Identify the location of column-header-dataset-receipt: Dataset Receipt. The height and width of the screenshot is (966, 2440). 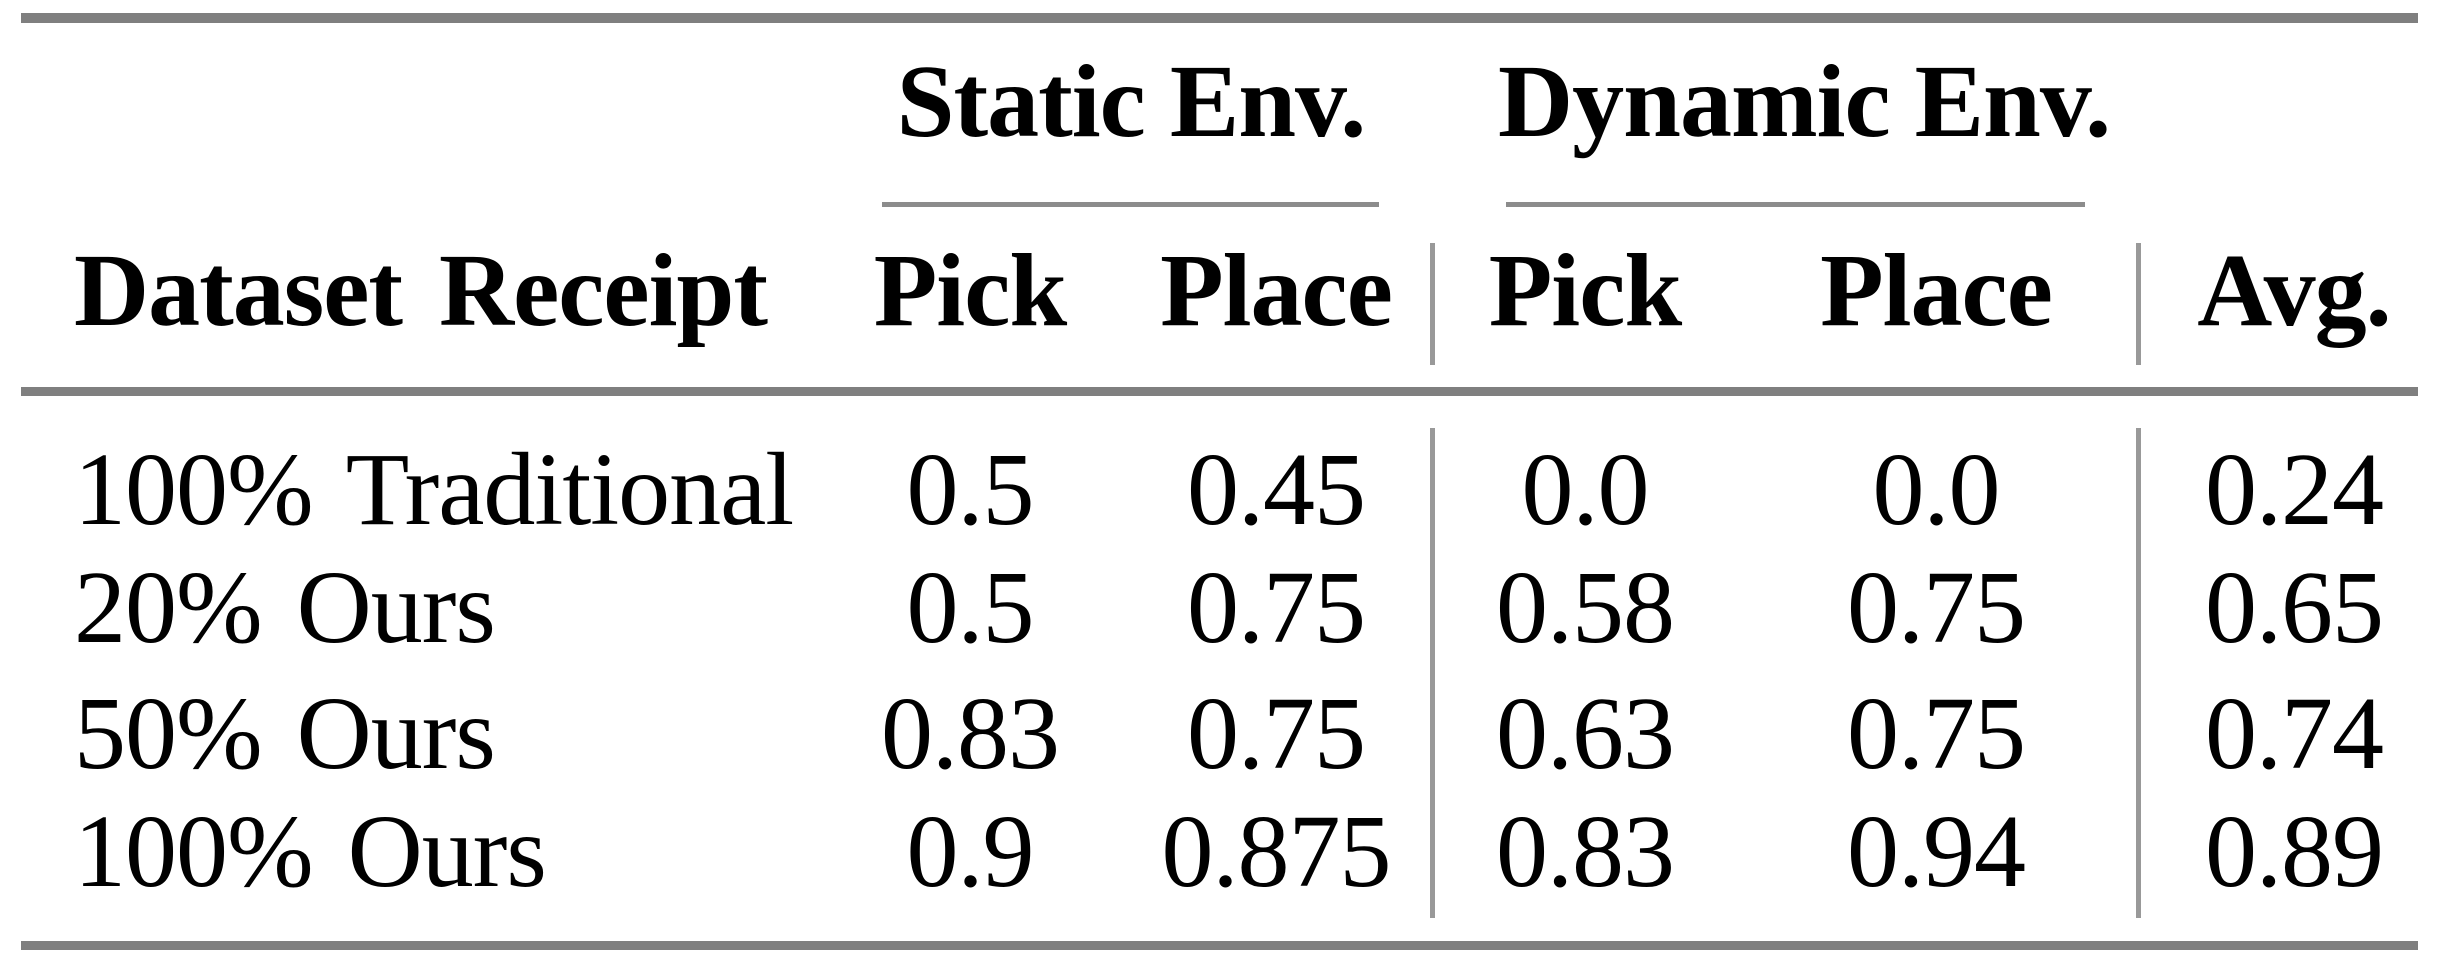
(421, 290).